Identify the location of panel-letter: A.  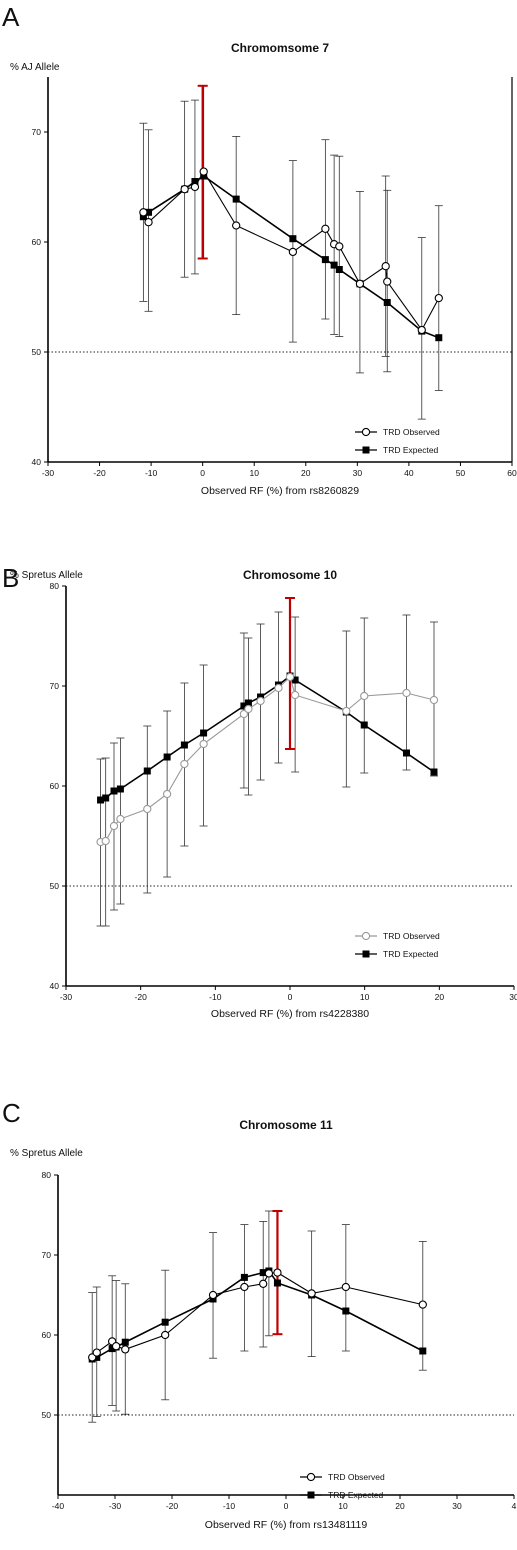
(11, 17).